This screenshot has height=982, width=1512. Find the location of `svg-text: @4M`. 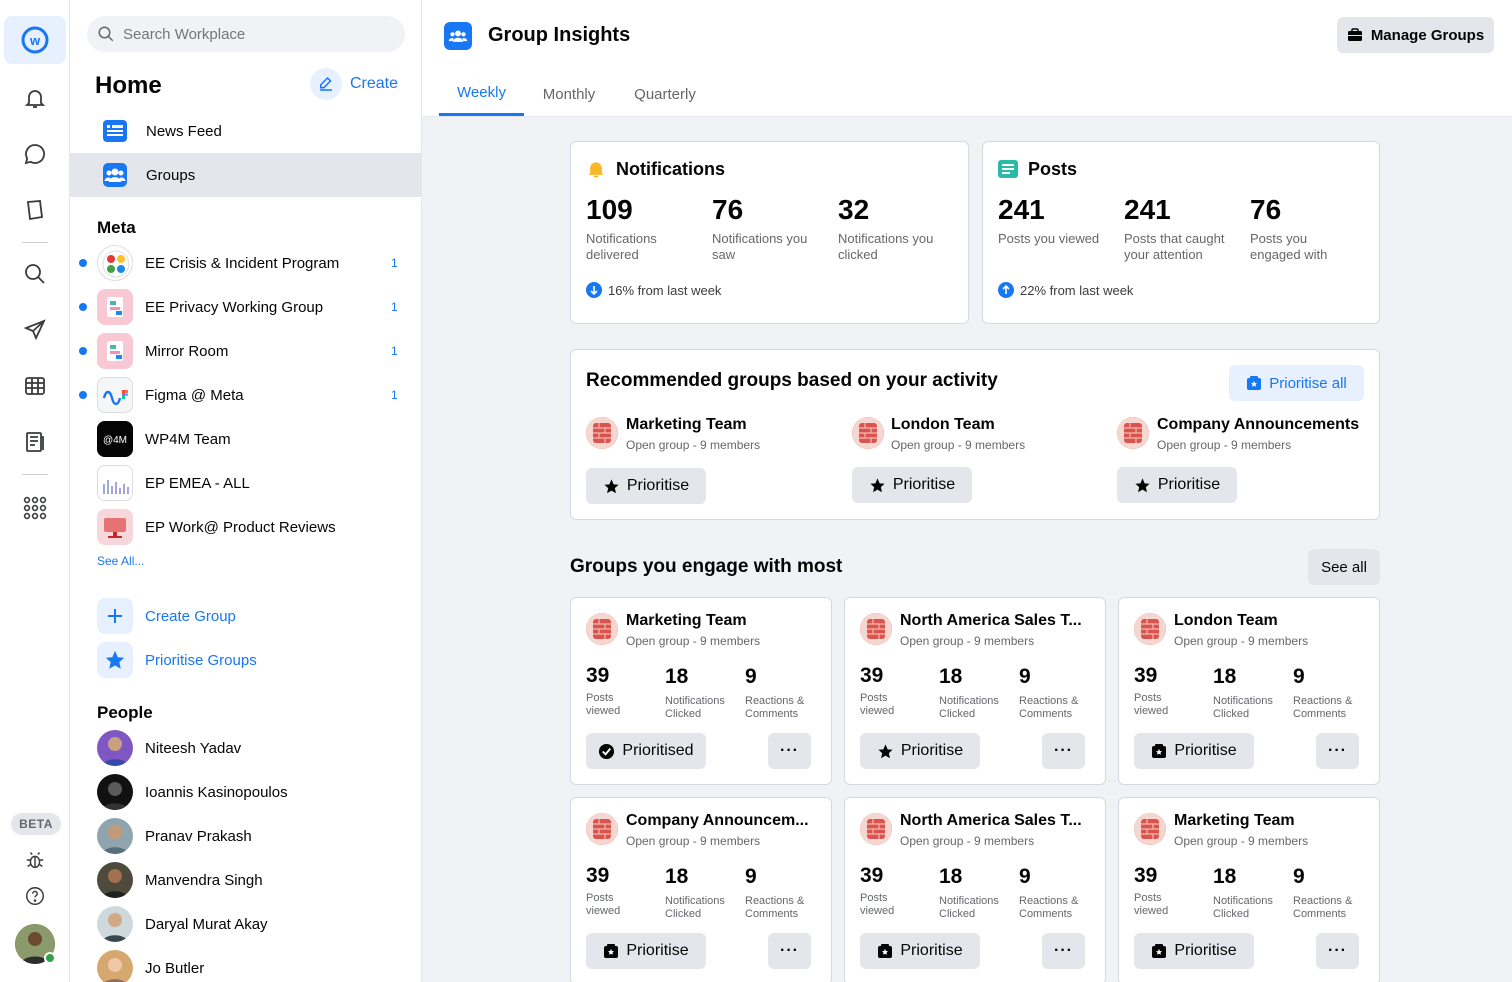

svg-text: @4M is located at coordinates (115, 440).